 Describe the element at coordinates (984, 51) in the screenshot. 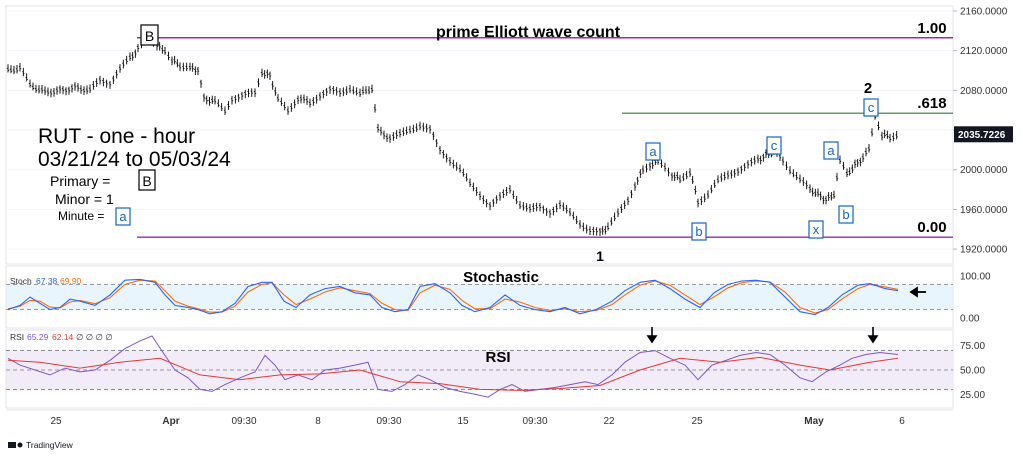

I see `price-tick-label: 2120.0000` at that location.